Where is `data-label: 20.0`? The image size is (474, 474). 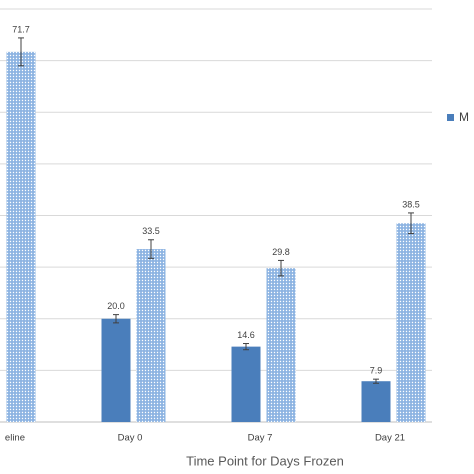
data-label: 20.0 is located at coordinates (116, 306).